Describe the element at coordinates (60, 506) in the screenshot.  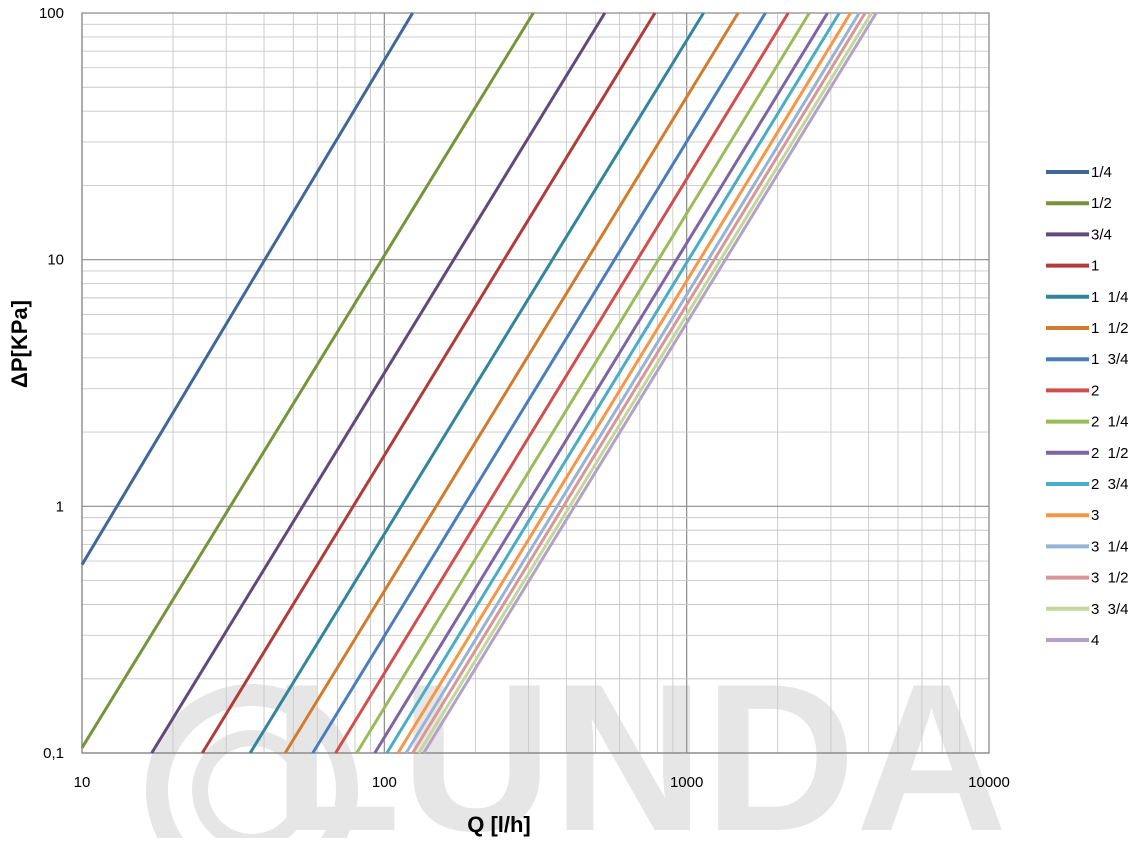
I see `y-tick-label: 1` at that location.